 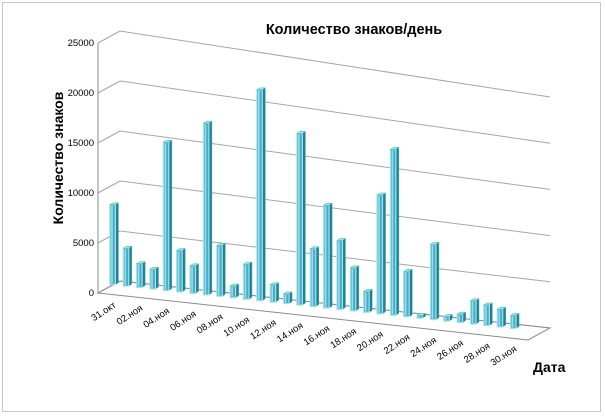 I want to click on y-tick-label: 25000, so click(x=81, y=43).